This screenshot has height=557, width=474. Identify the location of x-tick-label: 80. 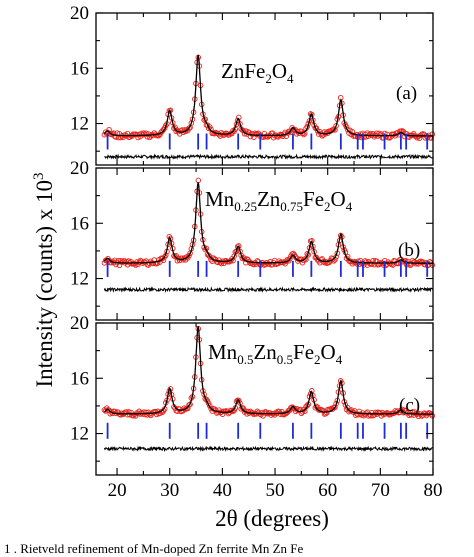
(433, 490).